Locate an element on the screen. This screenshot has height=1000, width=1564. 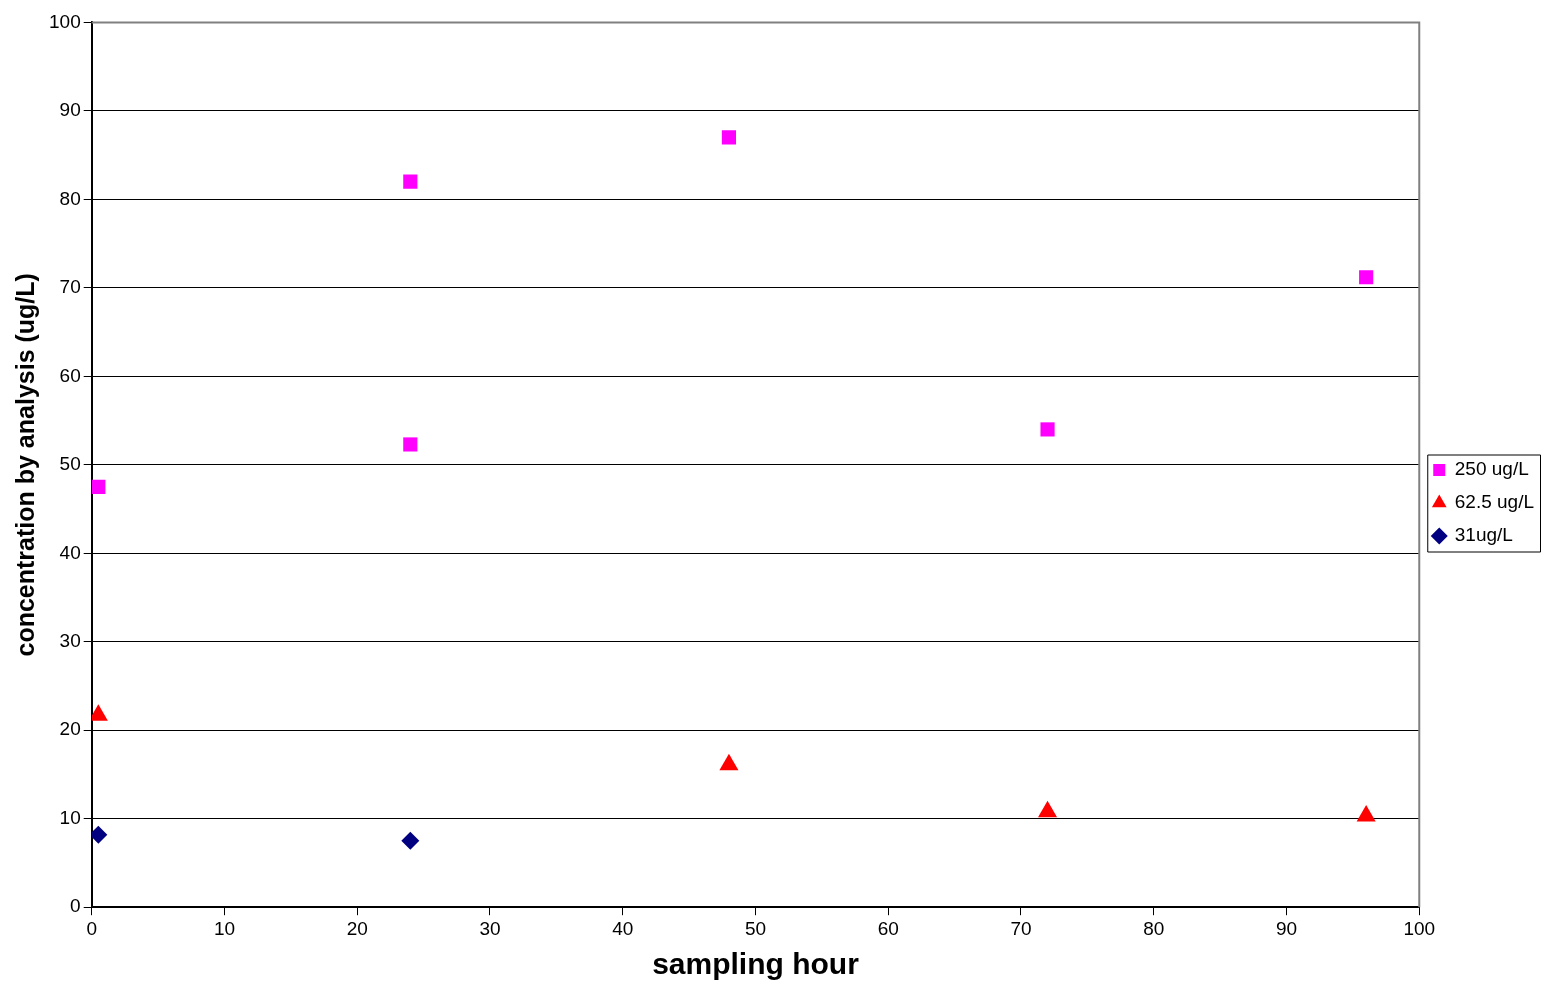
y-tick-label: 80 is located at coordinates (70, 198).